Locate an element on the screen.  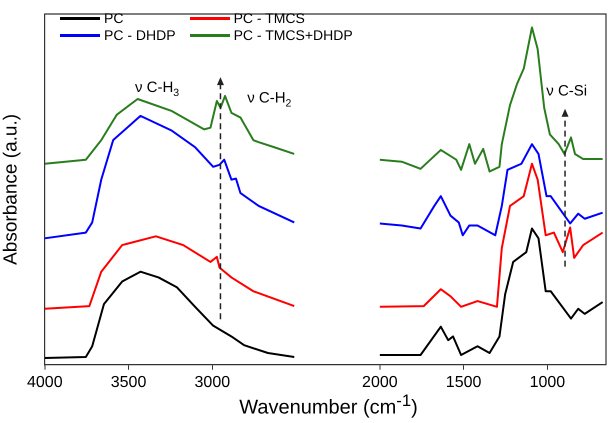
y-axis-title: Absorbance (a.u.) is located at coordinates (11, 189).